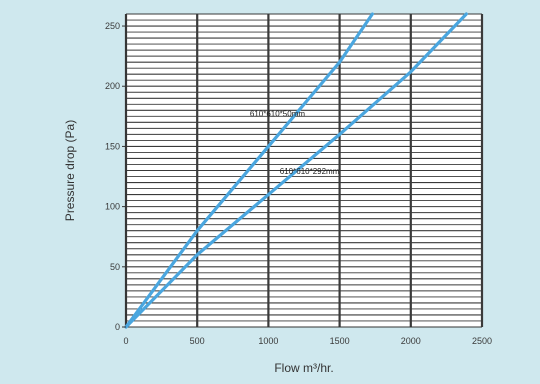 The height and width of the screenshot is (384, 540). What do you see at coordinates (197, 341) in the screenshot?
I see `x-tick-label: 500` at bounding box center [197, 341].